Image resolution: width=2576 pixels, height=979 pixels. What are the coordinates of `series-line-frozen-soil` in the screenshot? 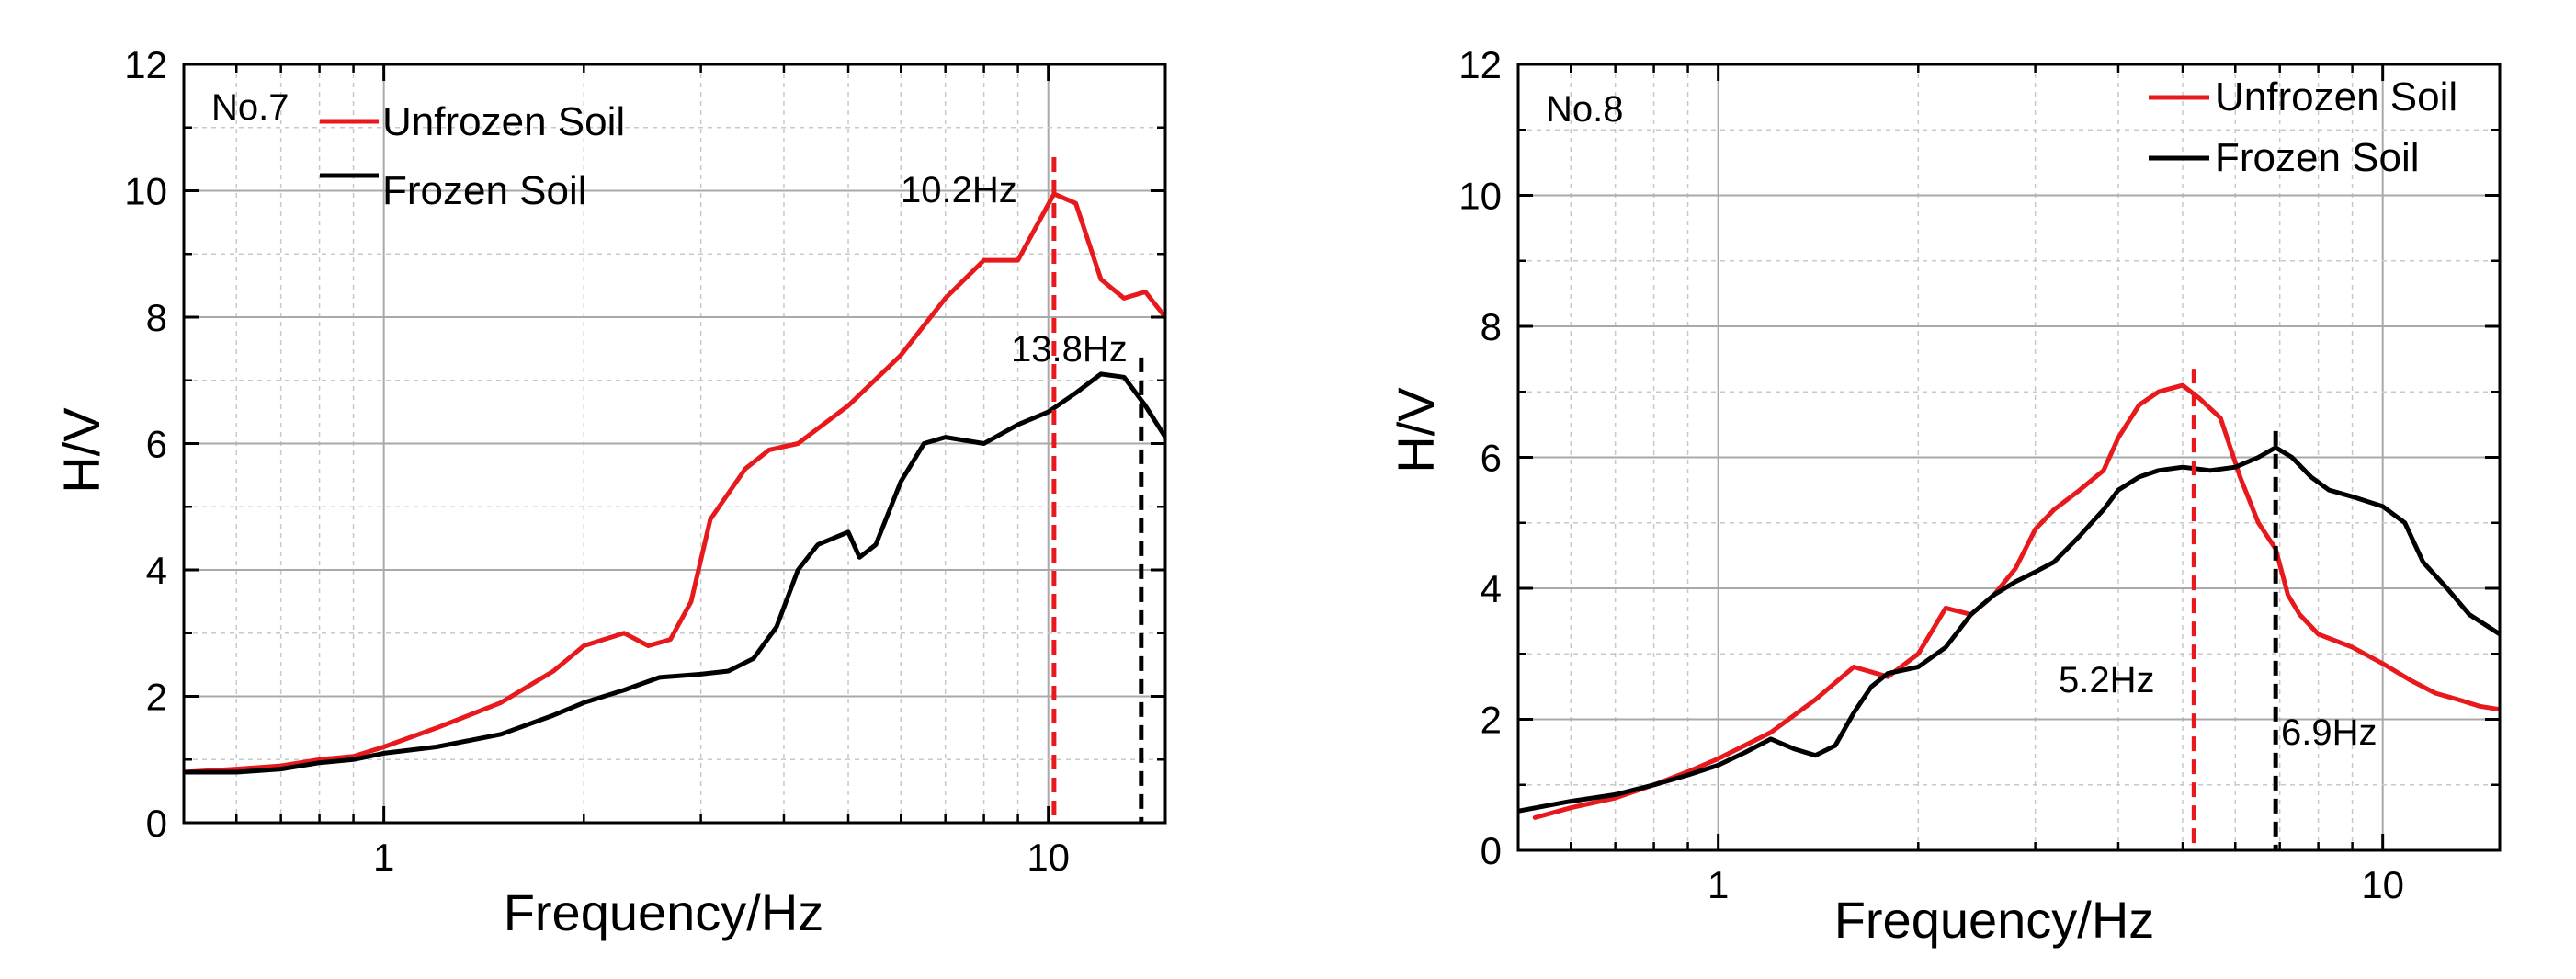 It's located at (2009, 629).